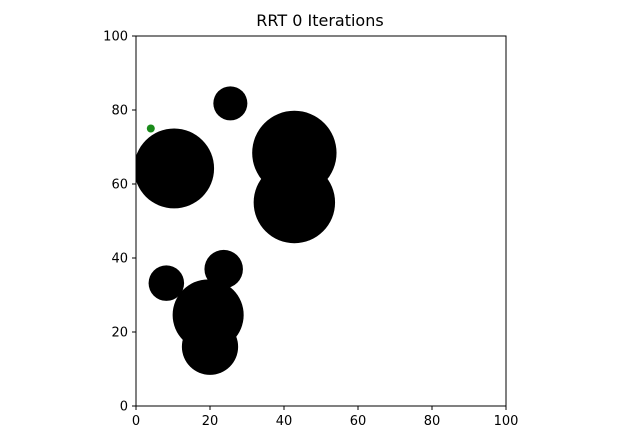 The width and height of the screenshot is (630, 440). I want to click on start-point, so click(150, 128).